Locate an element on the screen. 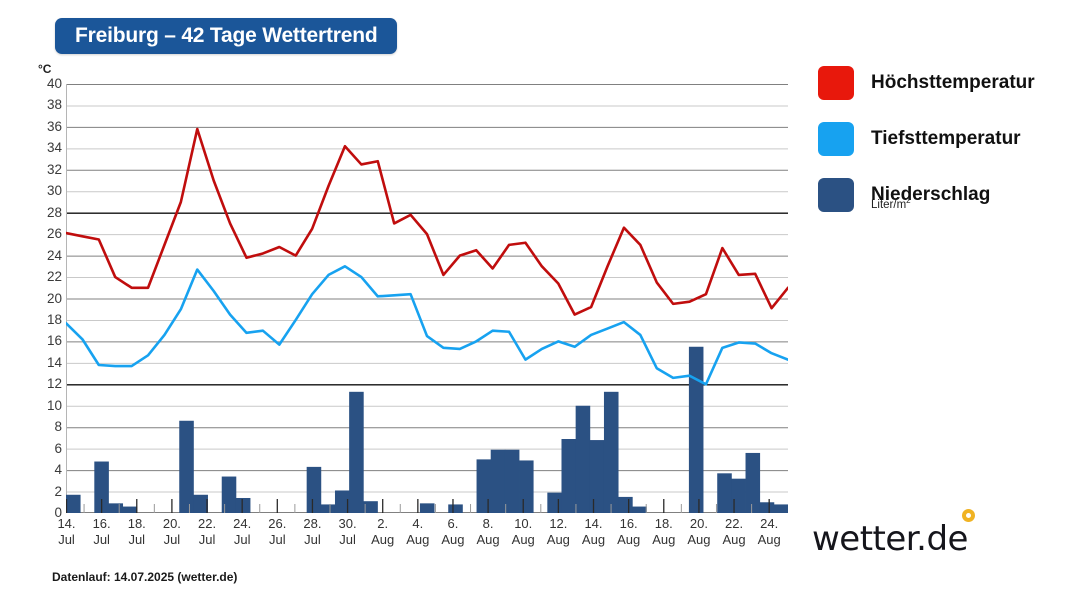  x-axis-tick-label: 20. Jul is located at coordinates (172, 532).